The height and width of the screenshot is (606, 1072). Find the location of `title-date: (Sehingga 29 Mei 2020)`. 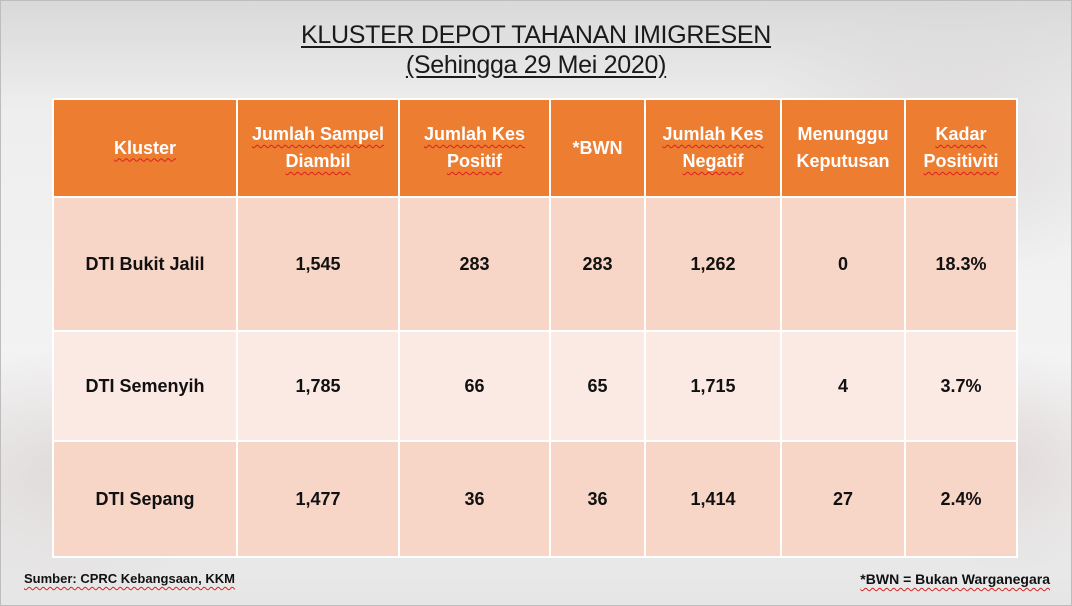

title-date: (Sehingga 29 Mei 2020) is located at coordinates (536, 65).